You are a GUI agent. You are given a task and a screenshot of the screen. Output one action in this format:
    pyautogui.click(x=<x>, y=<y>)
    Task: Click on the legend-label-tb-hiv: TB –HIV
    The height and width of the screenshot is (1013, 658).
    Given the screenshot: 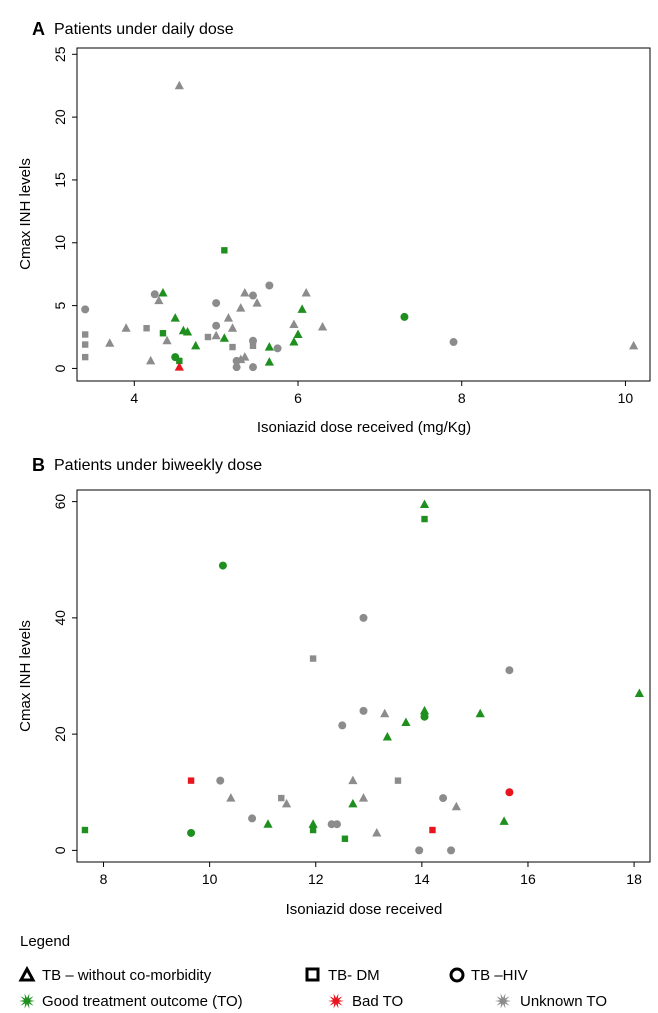 What is the action you would take?
    pyautogui.click(x=499, y=975)
    